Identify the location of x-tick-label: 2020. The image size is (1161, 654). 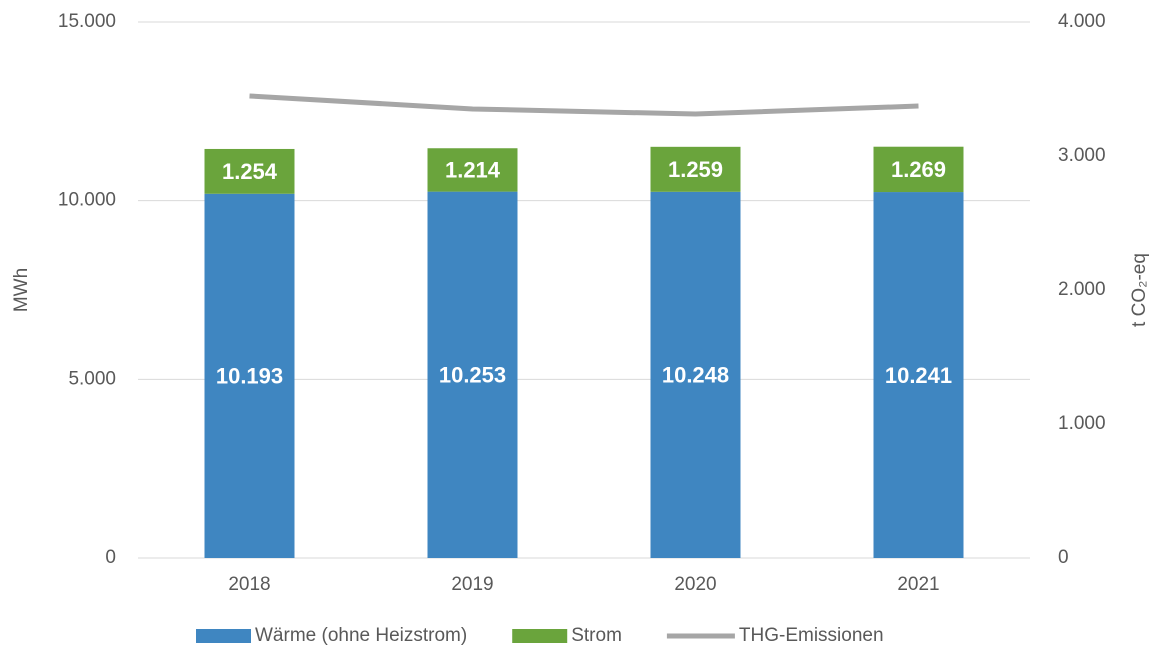
(695, 584).